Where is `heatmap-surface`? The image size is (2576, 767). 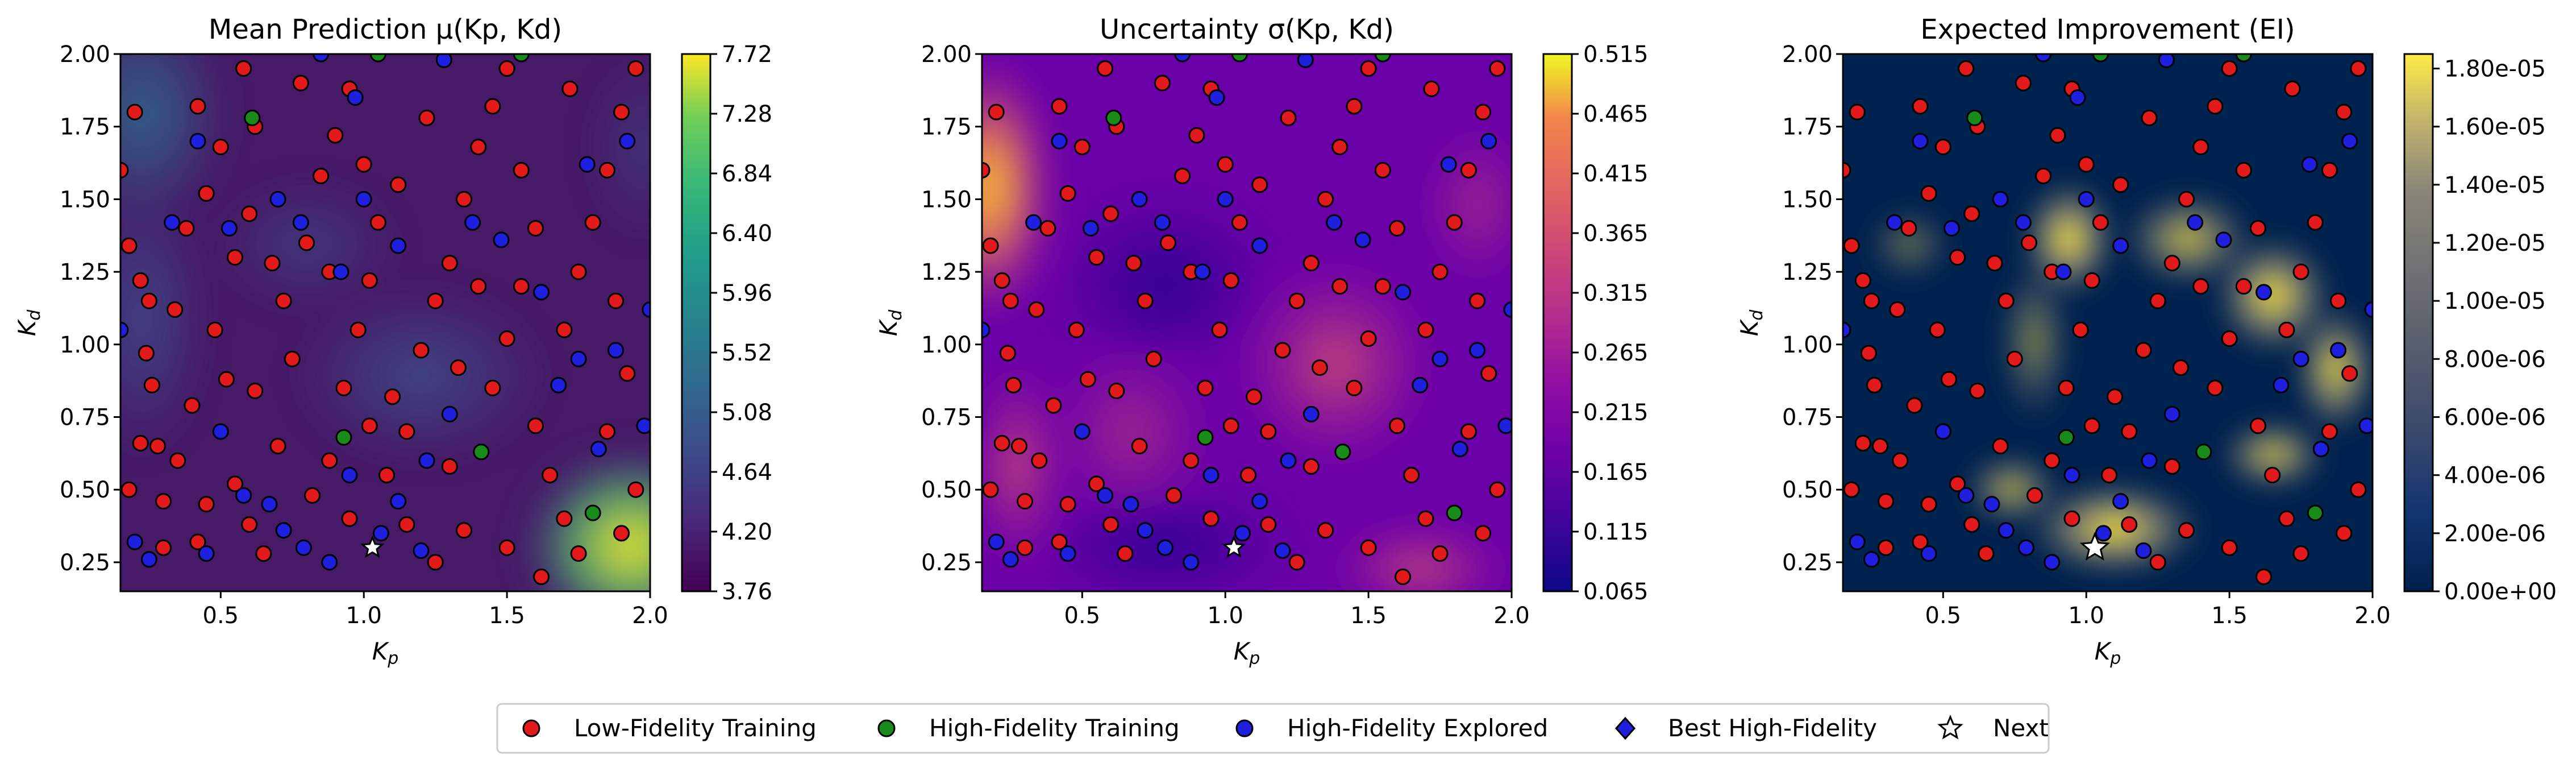
heatmap-surface is located at coordinates (2108, 323).